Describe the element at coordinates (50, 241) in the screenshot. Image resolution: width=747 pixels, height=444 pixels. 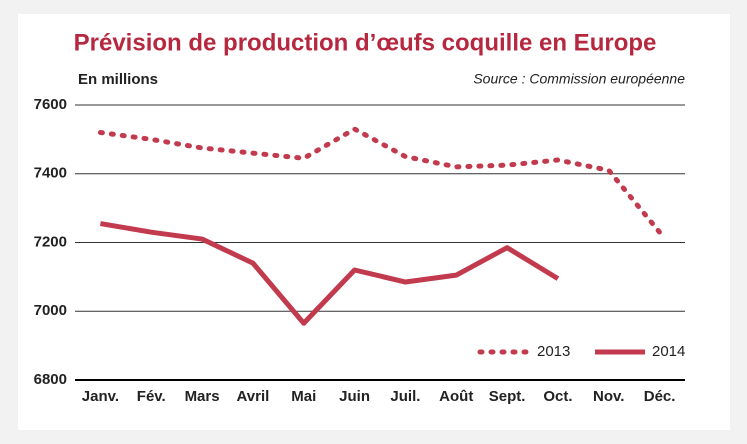
I see `y-tick-label: 7200` at that location.